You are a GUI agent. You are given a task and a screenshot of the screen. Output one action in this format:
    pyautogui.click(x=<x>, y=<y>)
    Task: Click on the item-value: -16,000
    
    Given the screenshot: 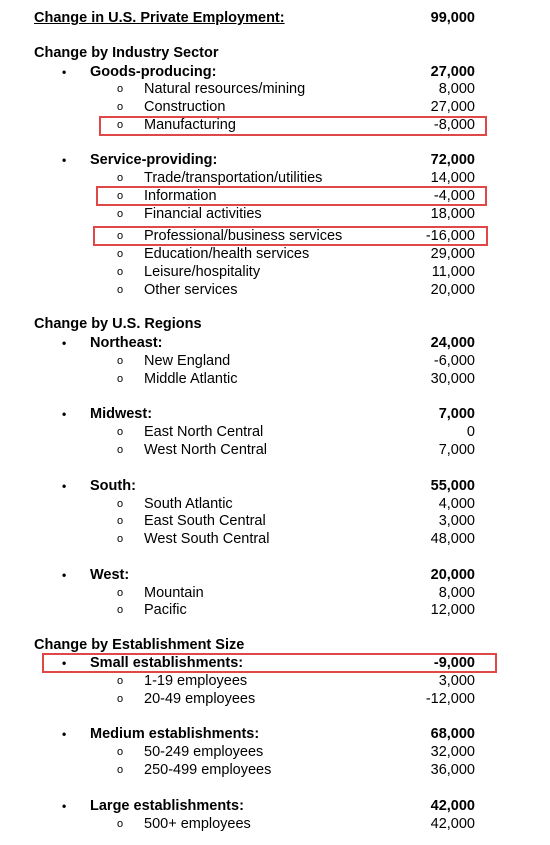 What is the action you would take?
    pyautogui.click(x=450, y=236)
    